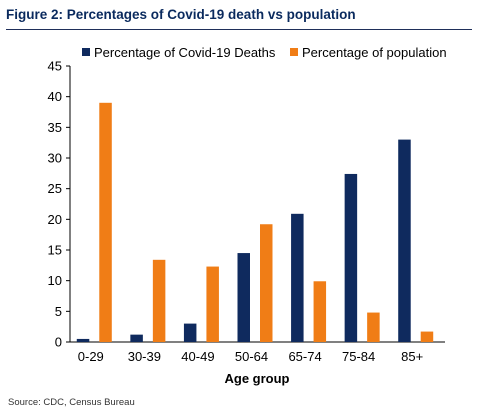 This screenshot has width=481, height=415. What do you see at coordinates (55, 280) in the screenshot?
I see `y-tick-label: 10` at bounding box center [55, 280].